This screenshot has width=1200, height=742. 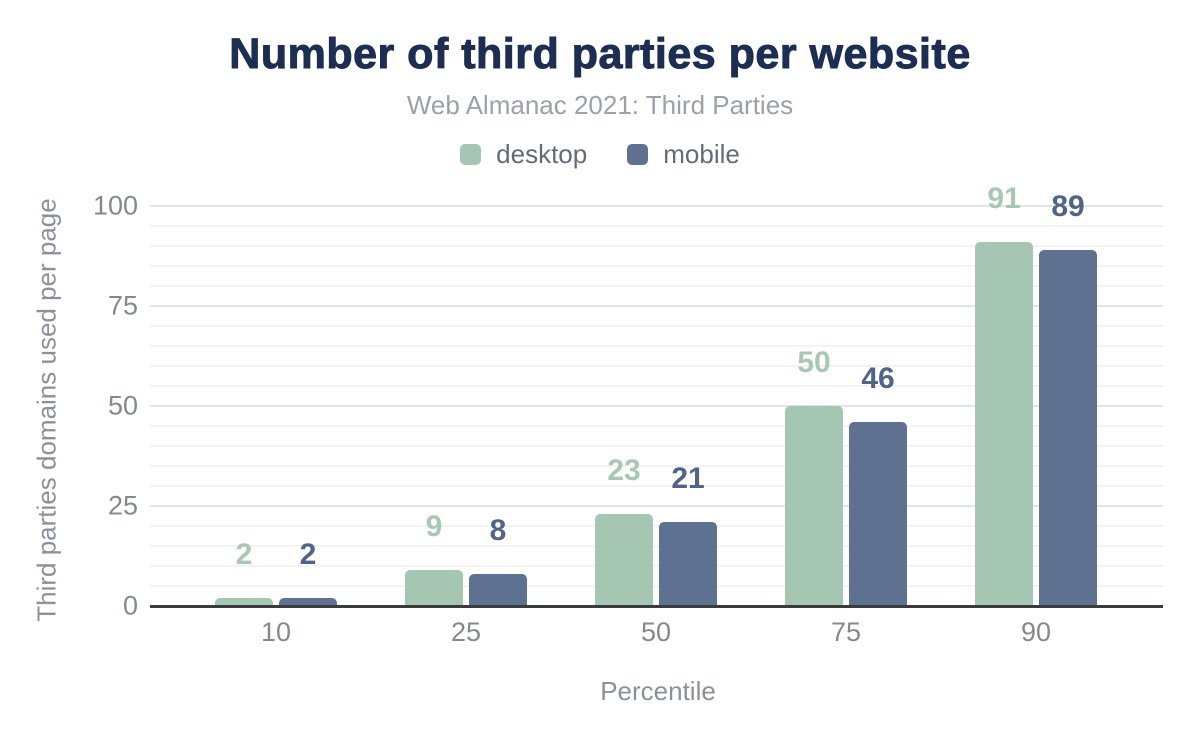 What do you see at coordinates (600, 105) in the screenshot?
I see `chart-subtitle: Web Almanac 2021: Third Parties` at bounding box center [600, 105].